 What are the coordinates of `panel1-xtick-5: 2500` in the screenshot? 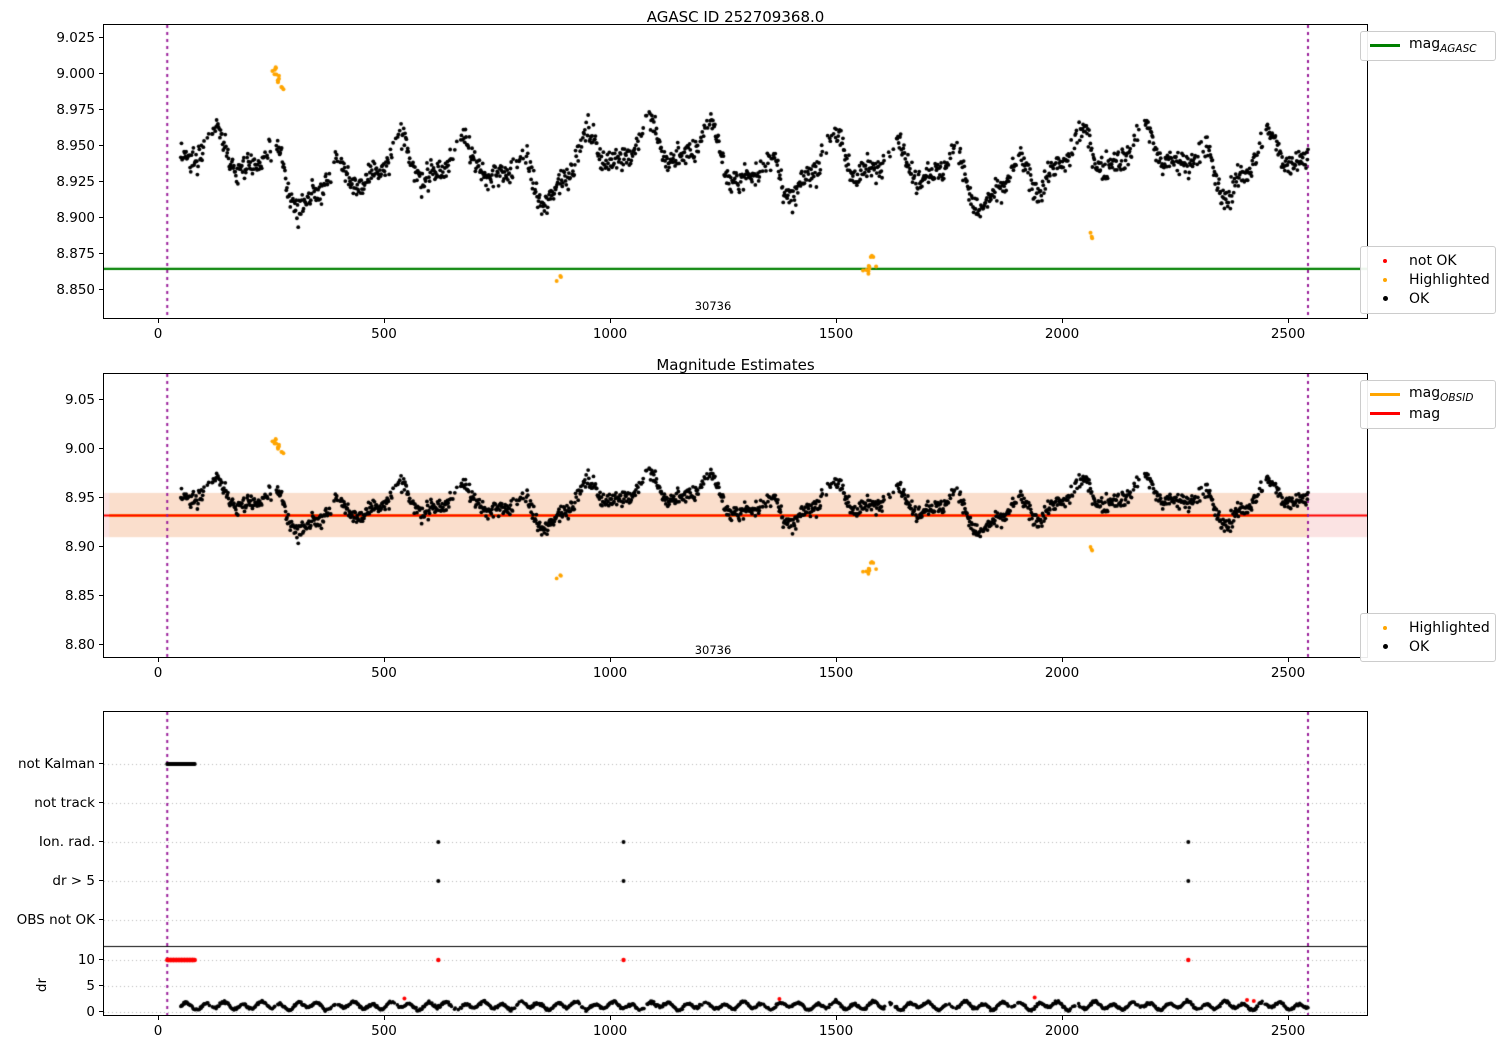 It's located at (1288, 334).